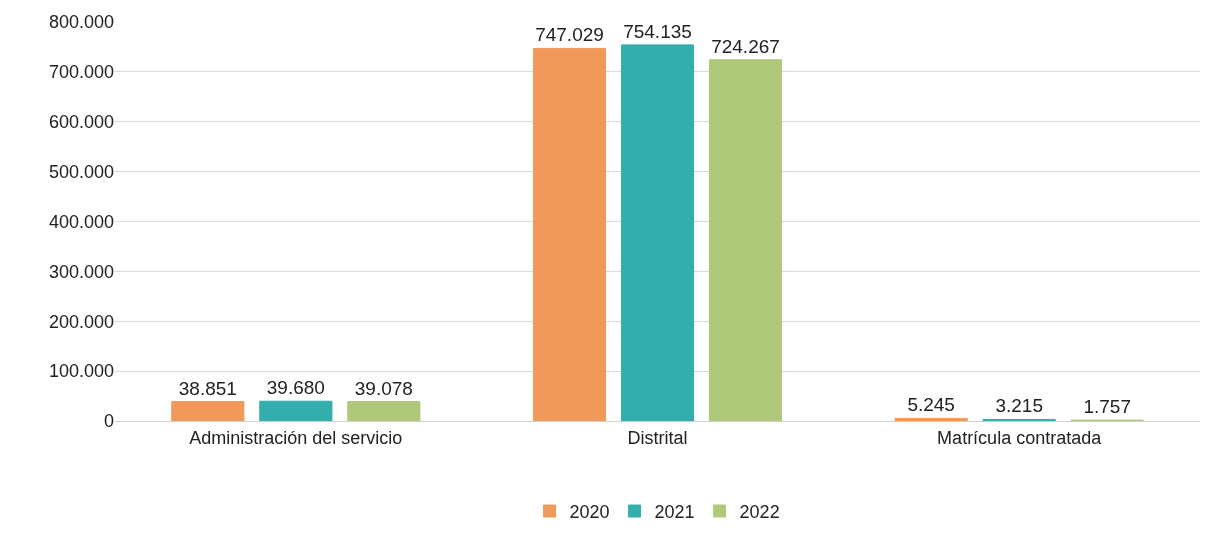  I want to click on data-label: 3.215, so click(1019, 406).